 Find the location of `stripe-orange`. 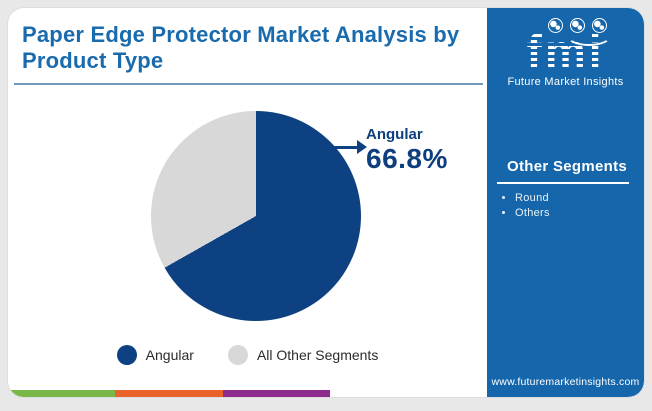

stripe-orange is located at coordinates (169, 393).